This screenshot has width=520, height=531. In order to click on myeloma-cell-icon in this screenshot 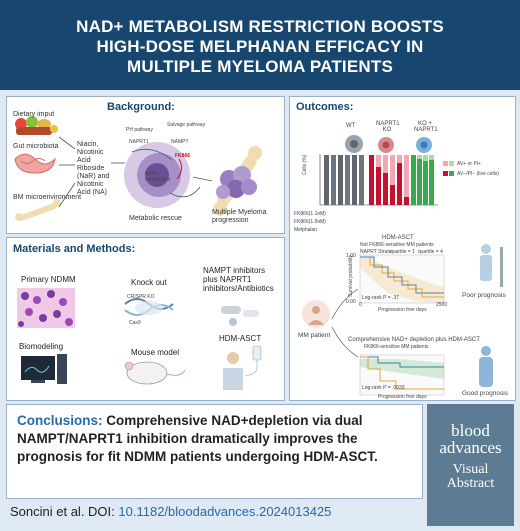, I will do `click(162, 175)`.